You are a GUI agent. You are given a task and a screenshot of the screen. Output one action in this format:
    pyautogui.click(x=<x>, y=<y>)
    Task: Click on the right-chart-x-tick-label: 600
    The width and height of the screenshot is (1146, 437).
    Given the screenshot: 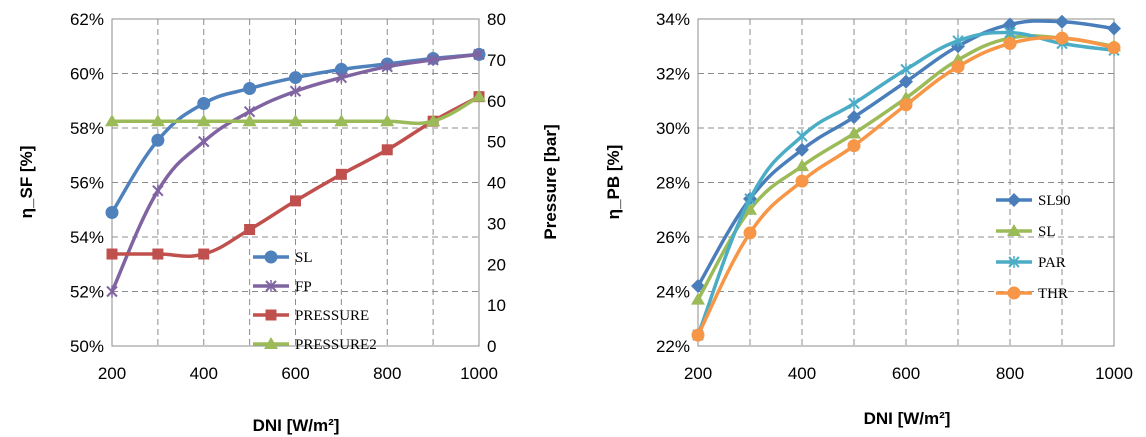 What is the action you would take?
    pyautogui.click(x=906, y=373)
    